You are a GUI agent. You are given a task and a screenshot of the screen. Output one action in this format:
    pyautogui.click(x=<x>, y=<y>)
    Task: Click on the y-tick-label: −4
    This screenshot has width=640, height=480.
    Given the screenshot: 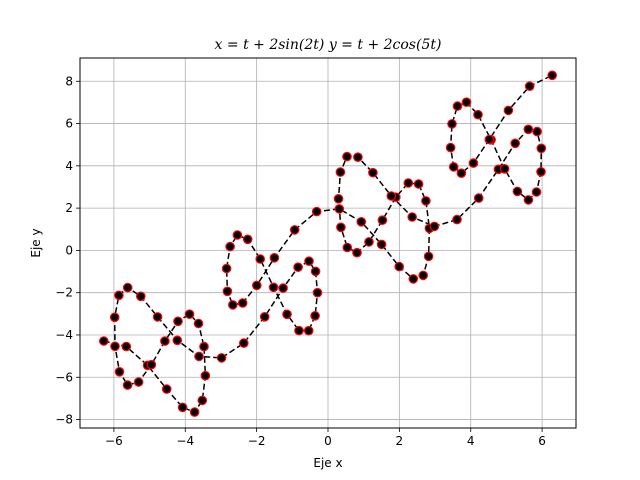 What is the action you would take?
    pyautogui.click(x=64, y=335)
    